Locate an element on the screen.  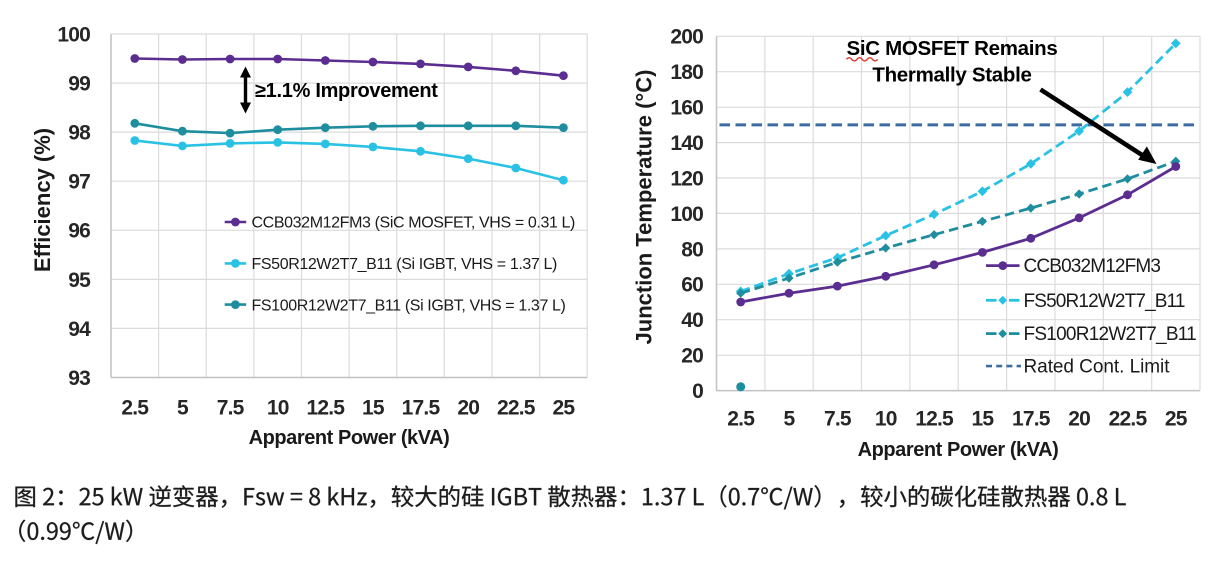
svg-text: SiC MOSFET Remains is located at coordinates (951, 48).